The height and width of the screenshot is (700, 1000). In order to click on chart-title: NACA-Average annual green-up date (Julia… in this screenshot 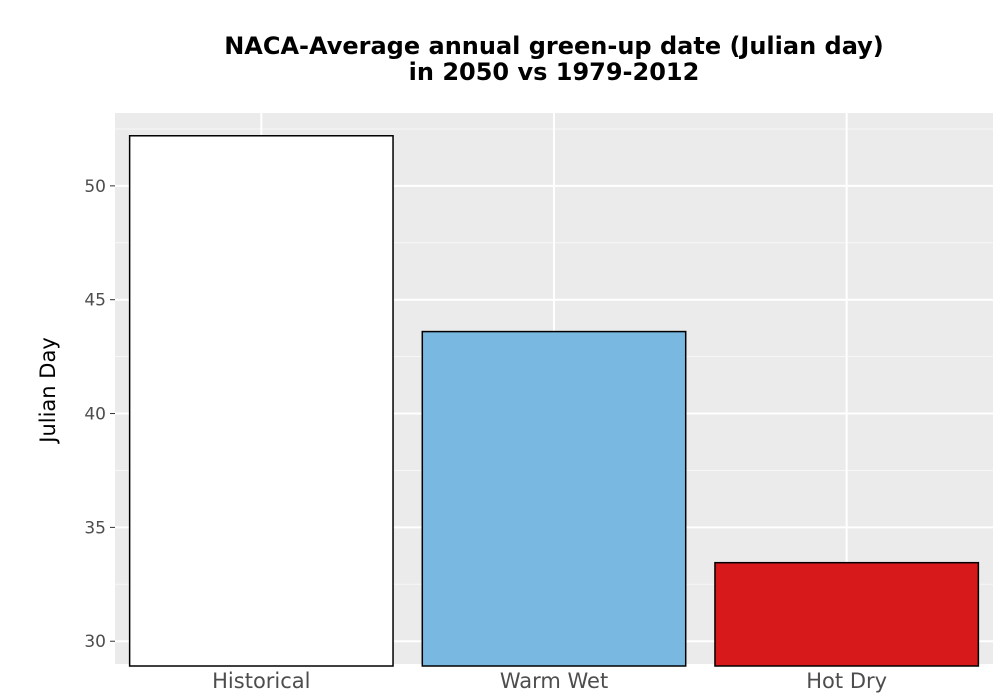, I will do `click(554, 46)`.